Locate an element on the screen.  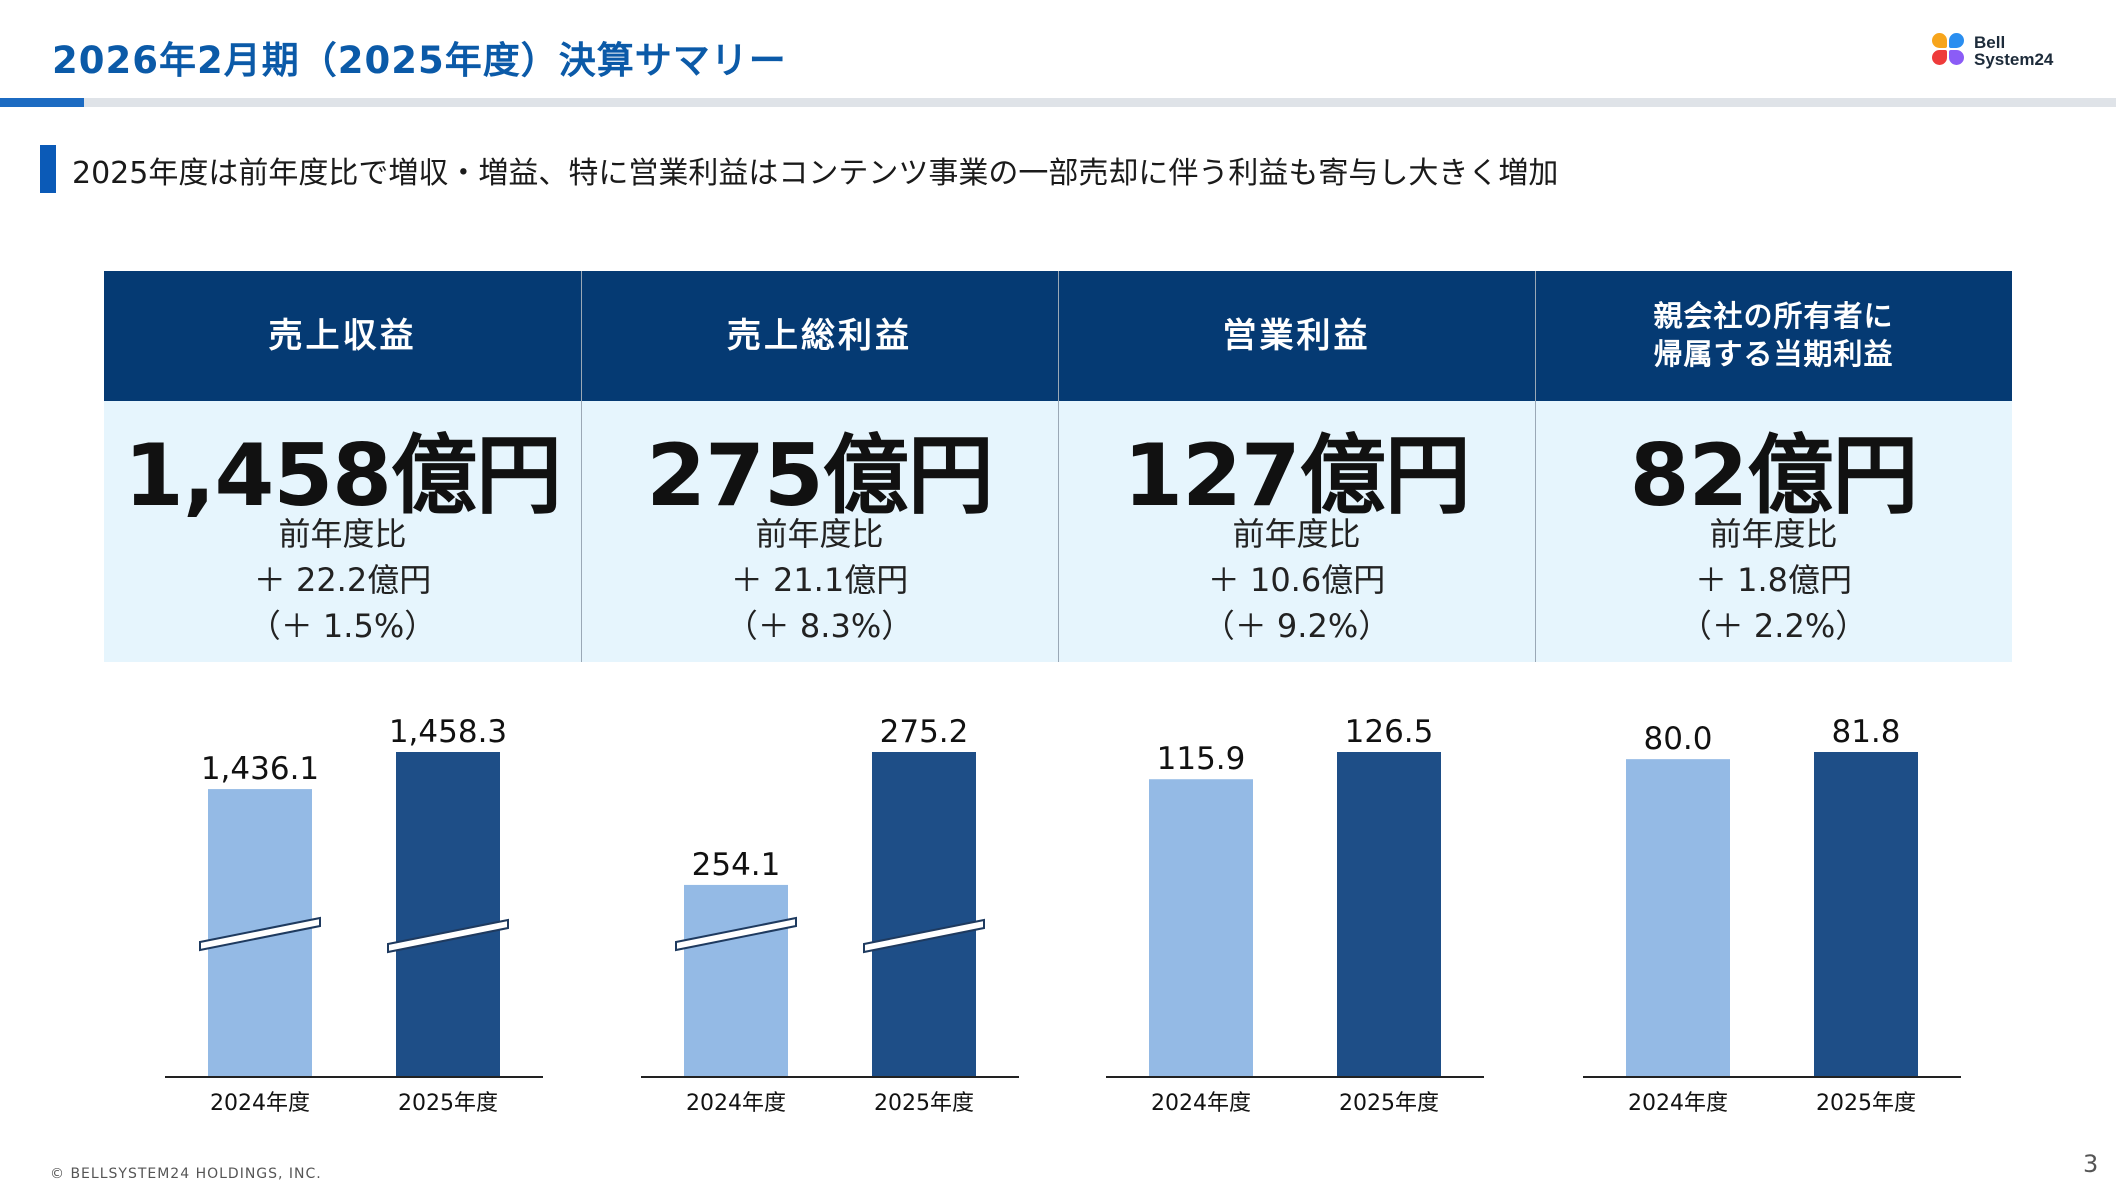
kpi-body: 1,458億円 前年度比 ＋ 22.2億円 （＋ 1.5%） is located at coordinates (342, 531).